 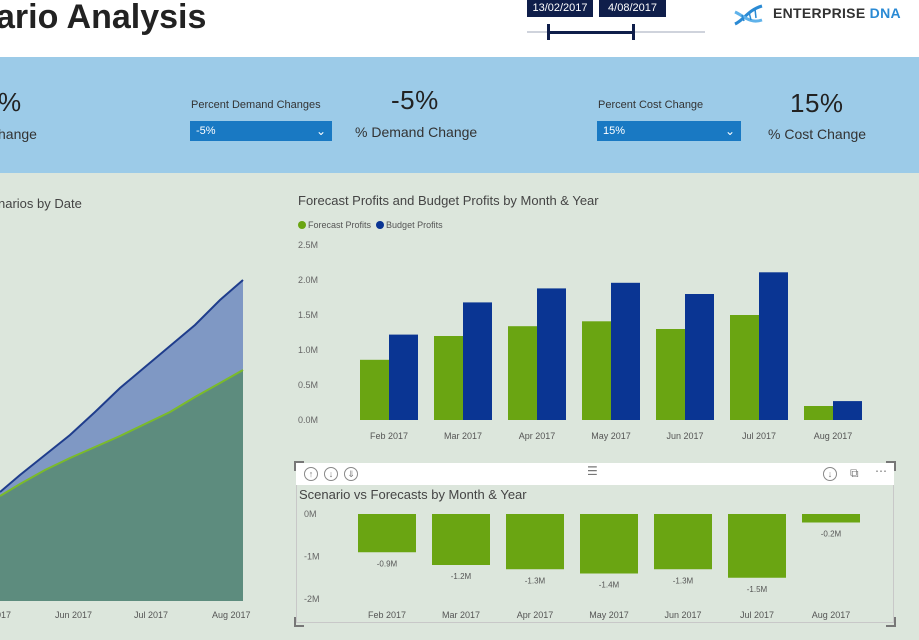 I want to click on cost-dropdown: 15% ⌄, so click(x=669, y=131).